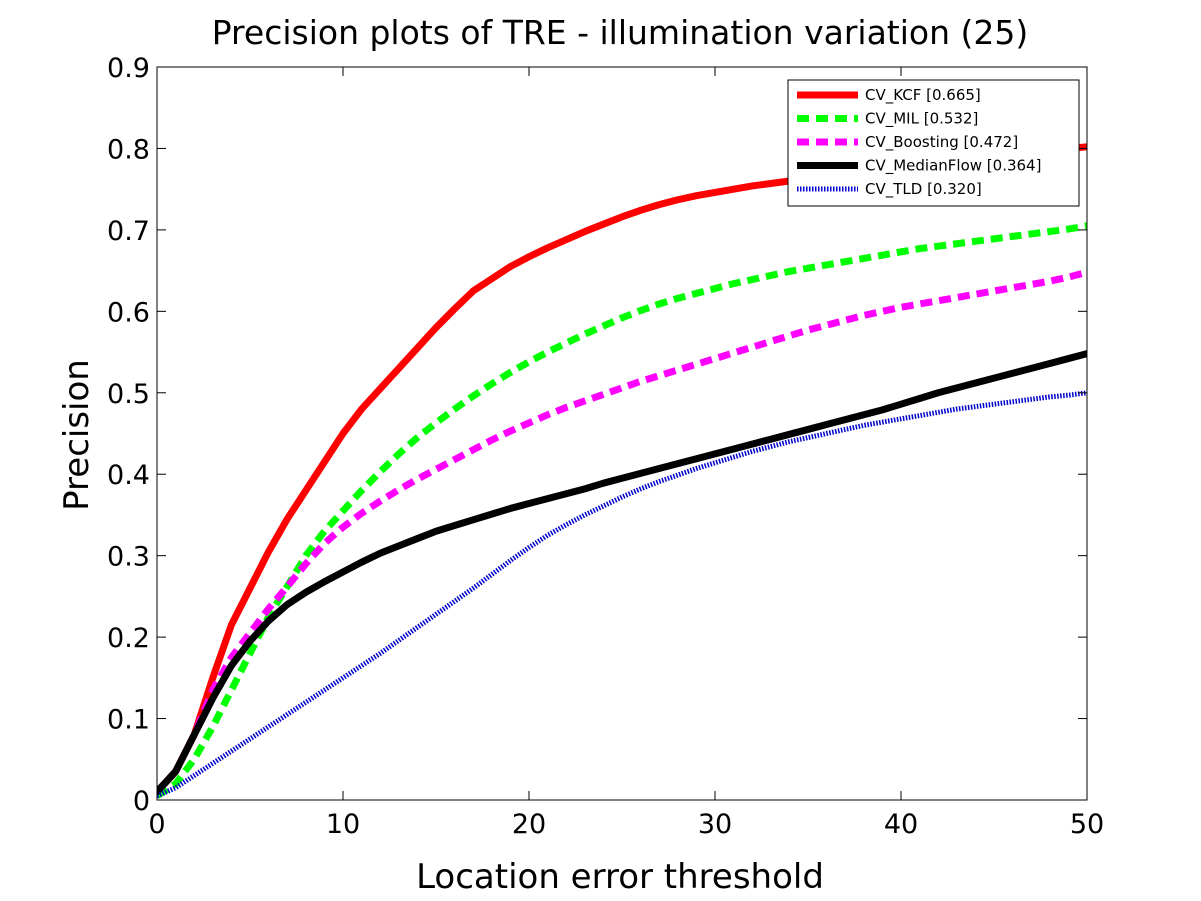  Describe the element at coordinates (156, 824) in the screenshot. I see `x-tick-label: 0` at that location.